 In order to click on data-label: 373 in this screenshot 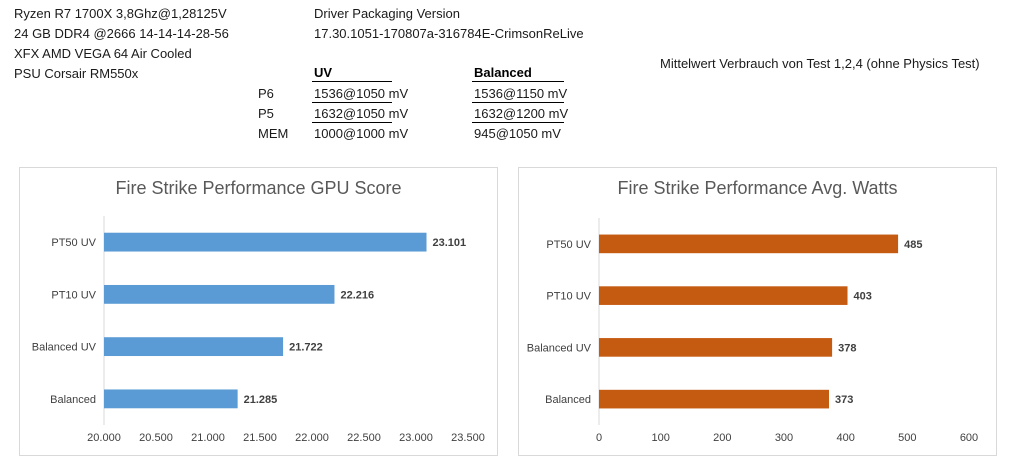, I will do `click(844, 400)`.